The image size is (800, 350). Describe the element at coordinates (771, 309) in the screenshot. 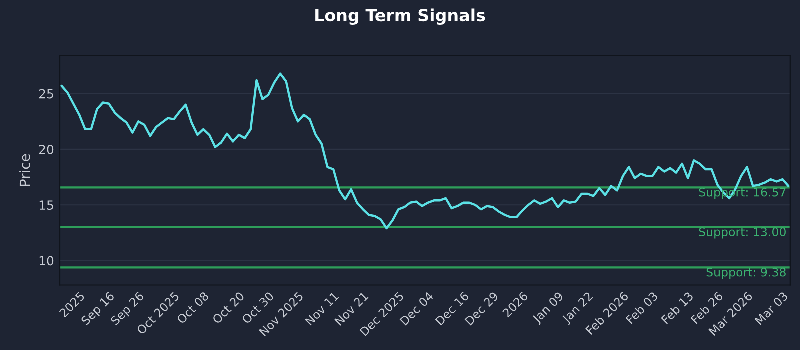

I see `x-tick-label: Mar 03` at that location.